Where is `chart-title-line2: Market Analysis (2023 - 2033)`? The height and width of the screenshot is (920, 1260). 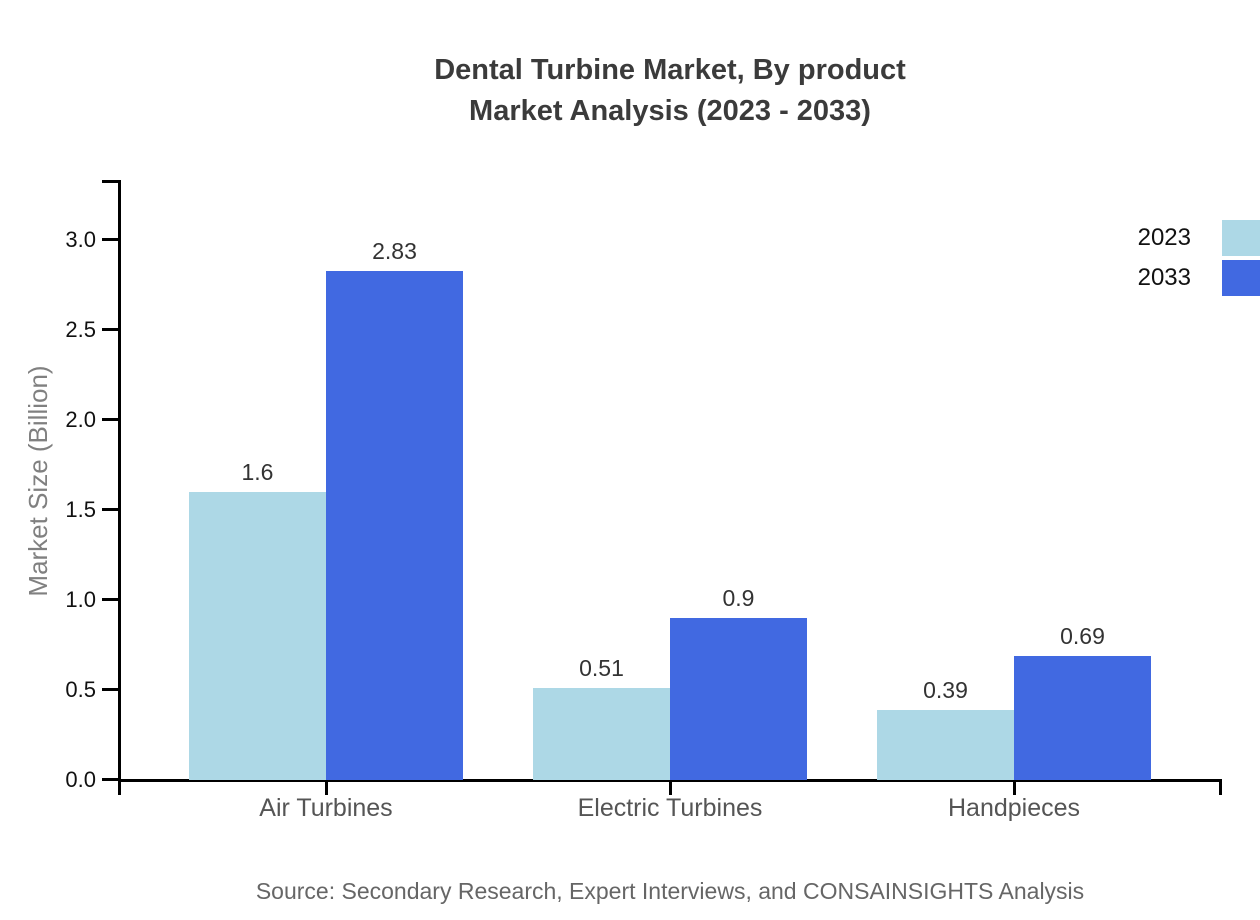 chart-title-line2: Market Analysis (2023 - 2033) is located at coordinates (670, 111).